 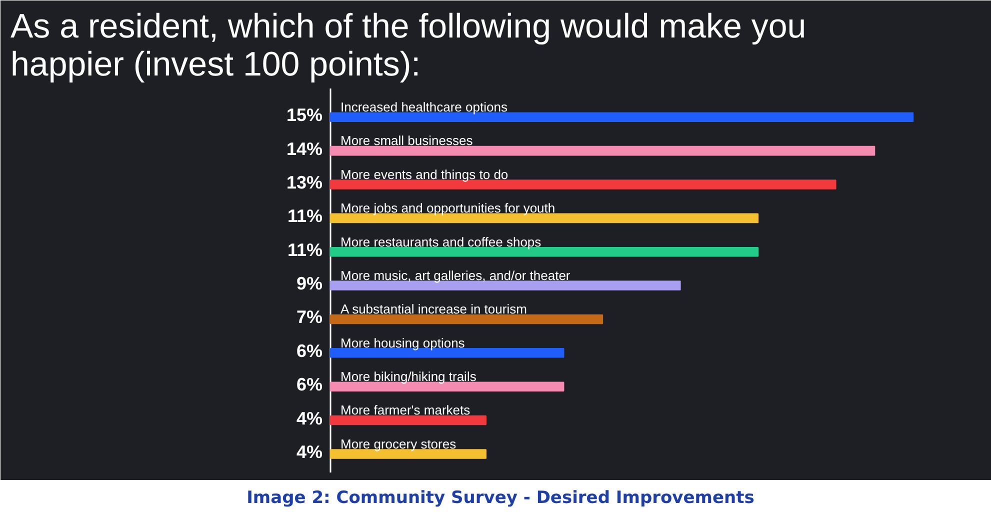 I want to click on y-tick-label: More farmer's markets, so click(x=405, y=410).